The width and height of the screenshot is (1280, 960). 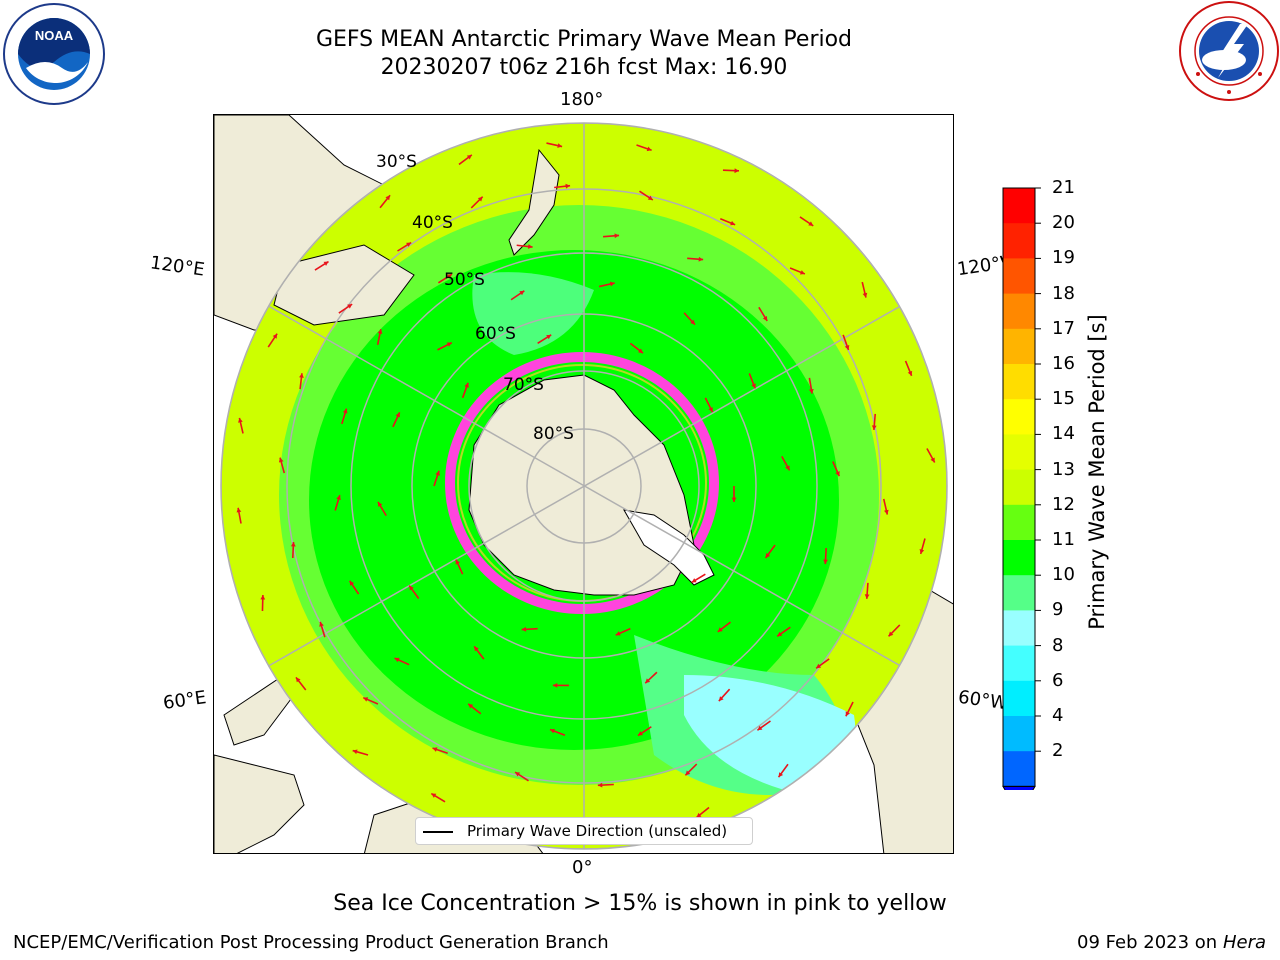 I want to click on land-madagascar, so click(x=259, y=710).